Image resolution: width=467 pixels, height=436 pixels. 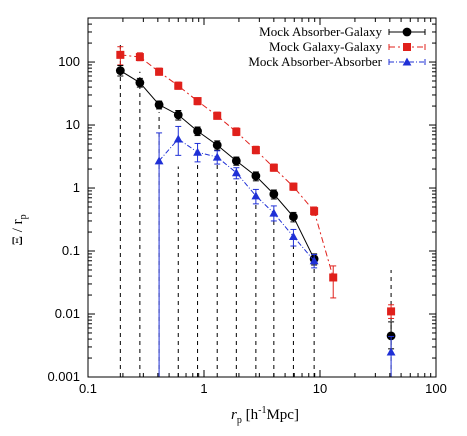 What do you see at coordinates (76, 187) in the screenshot?
I see `y-tick-label: 1` at bounding box center [76, 187].